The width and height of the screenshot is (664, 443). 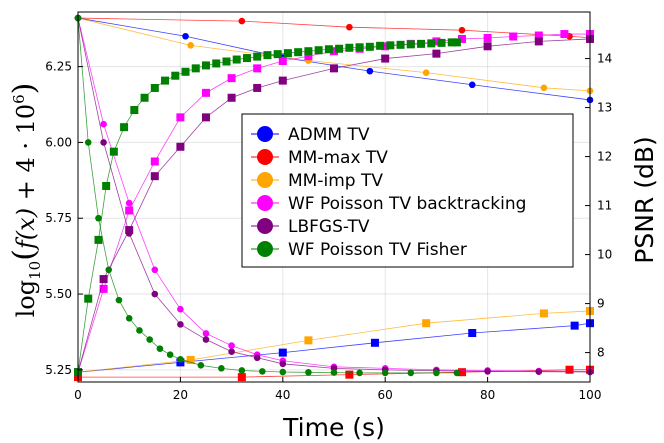 What do you see at coordinates (333, 427) in the screenshot?
I see `x-axis-title: Time (s)` at bounding box center [333, 427].